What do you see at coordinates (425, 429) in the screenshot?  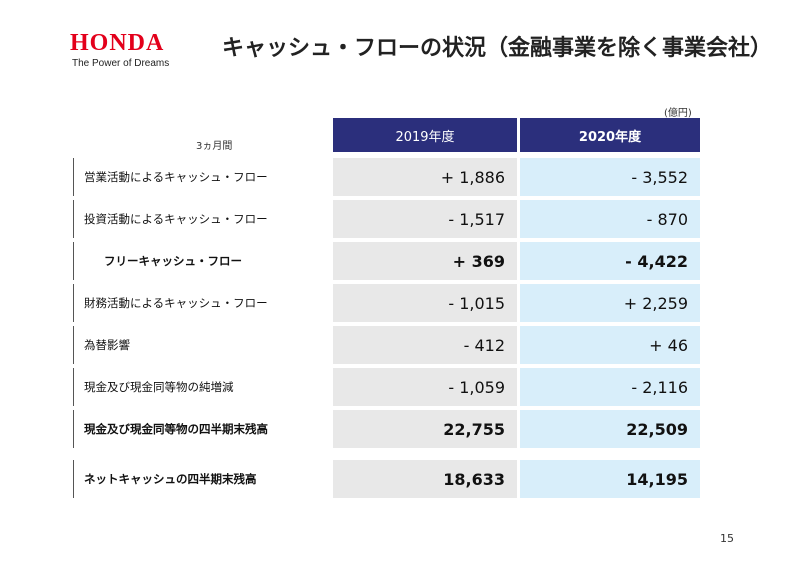 I see `value-cell: 22,755` at bounding box center [425, 429].